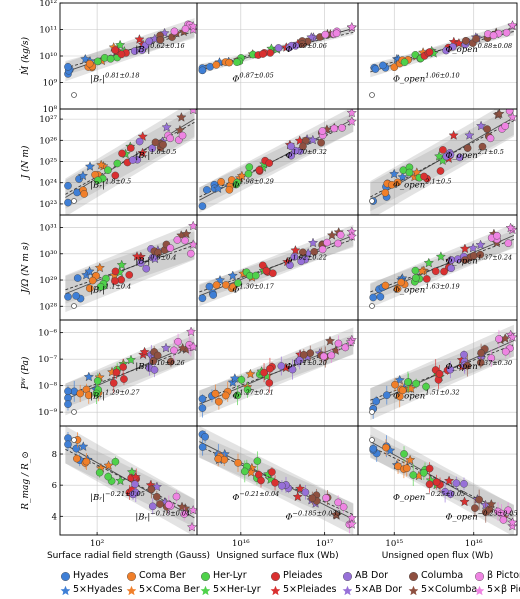  Describe the element at coordinates (101, 164) in the screenshot. I see `data-point-5×Coma Ber` at that location.